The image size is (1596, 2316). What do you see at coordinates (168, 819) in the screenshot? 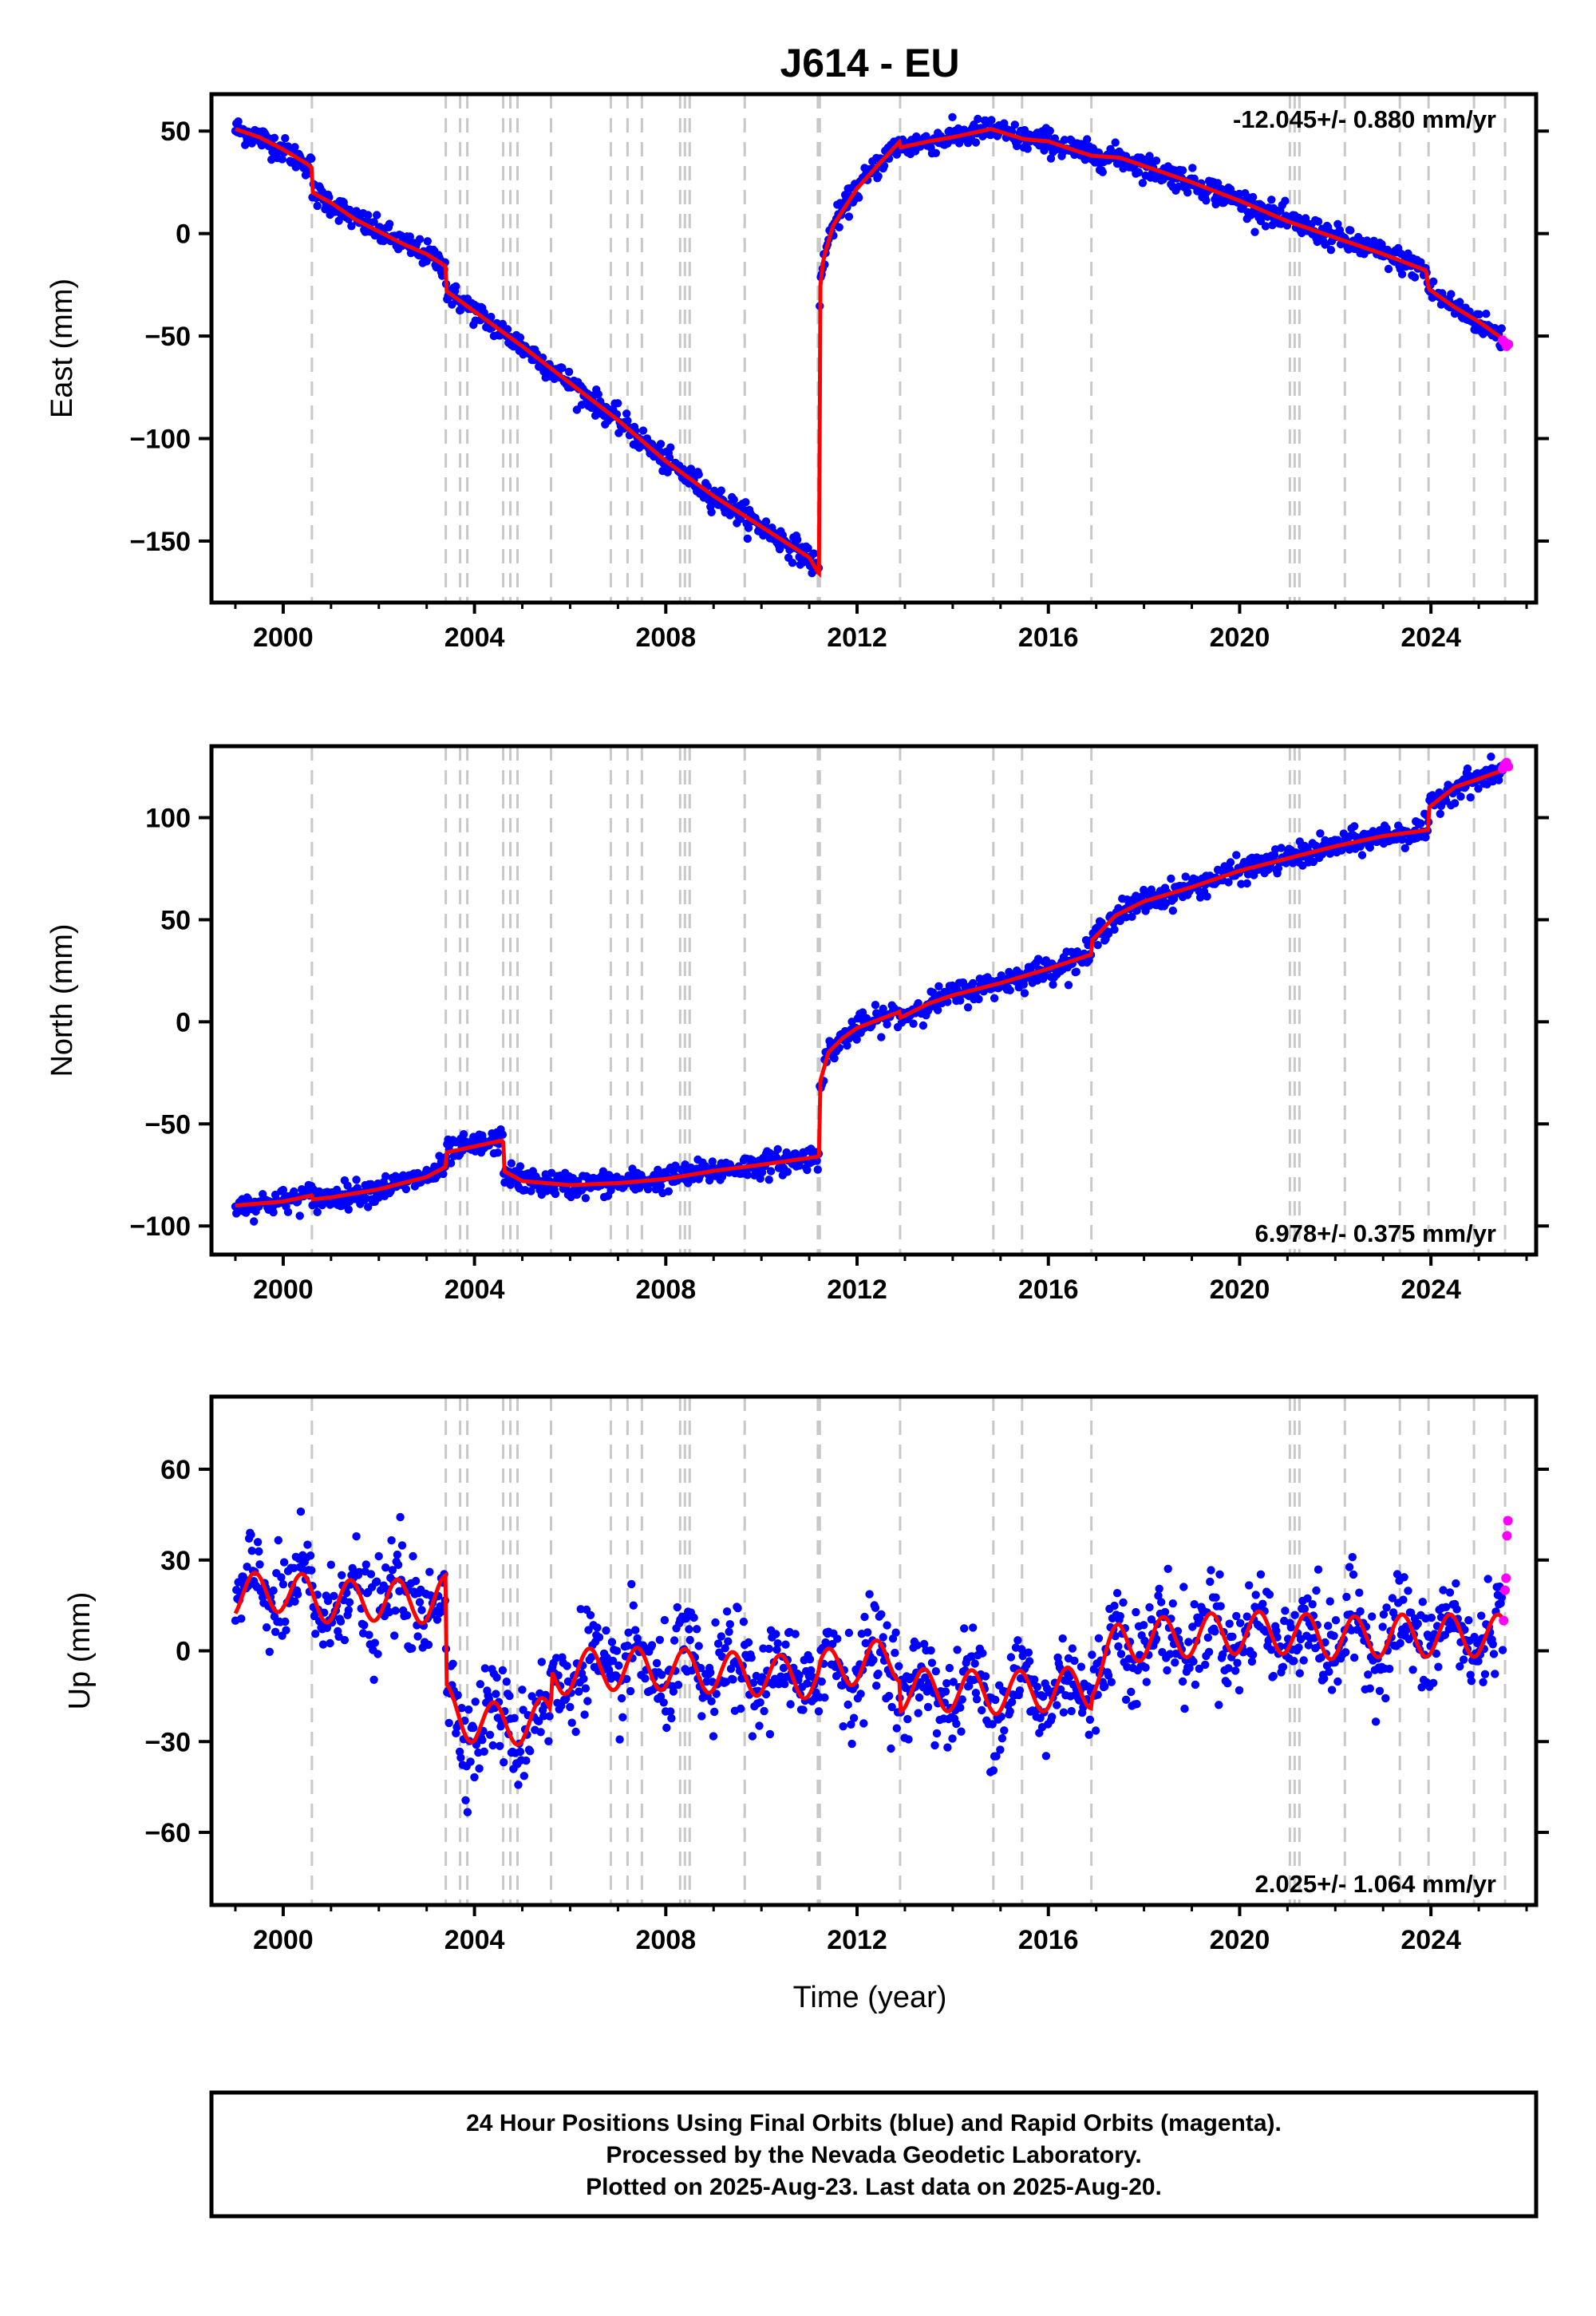
I see `y-tick-label: 100` at bounding box center [168, 819].